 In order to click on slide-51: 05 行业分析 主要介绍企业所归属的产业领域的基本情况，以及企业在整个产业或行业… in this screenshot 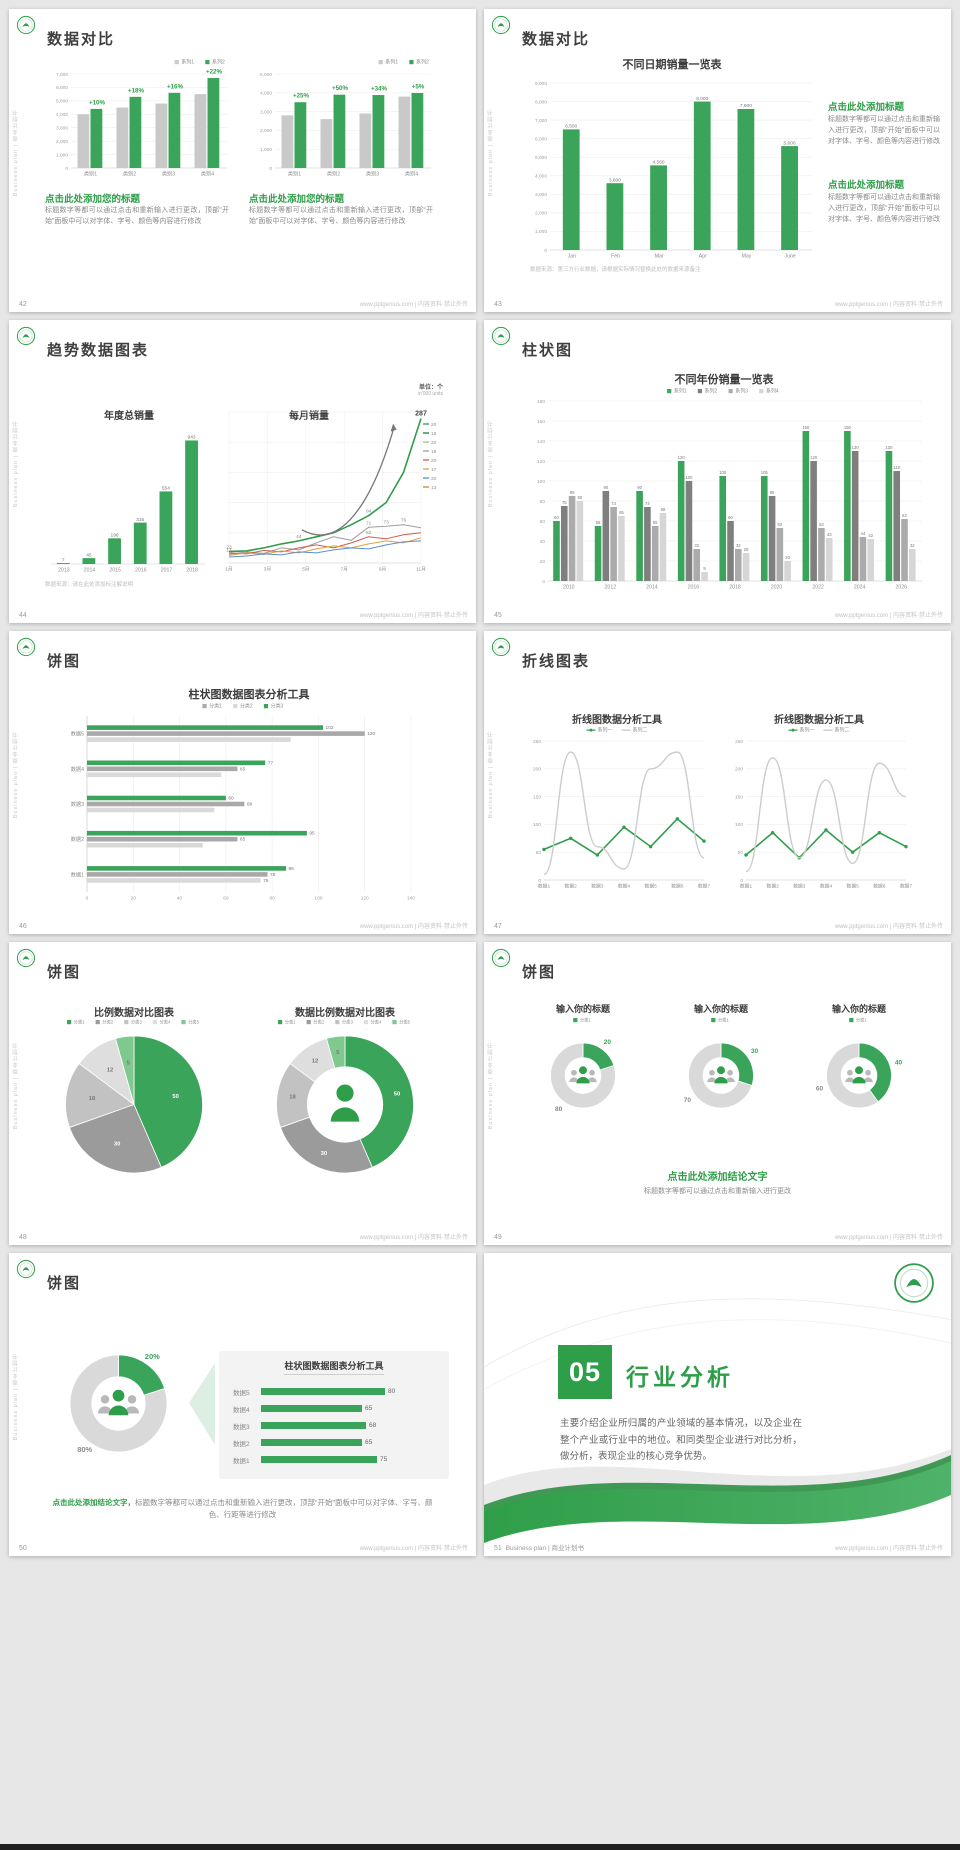, I will do `click(717, 1404)`.